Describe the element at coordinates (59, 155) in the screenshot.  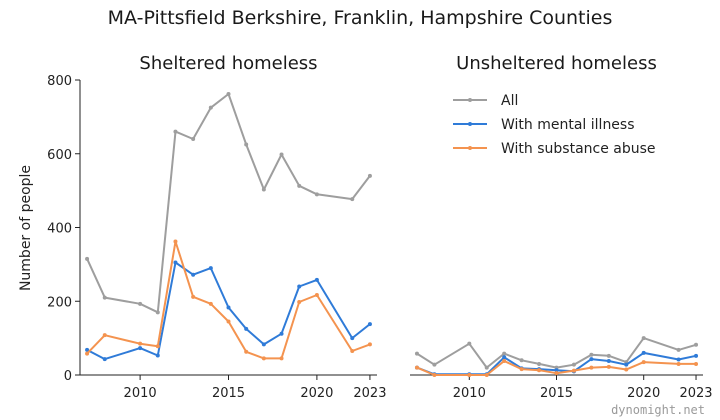
I see `y-tick-label: 600` at that location.